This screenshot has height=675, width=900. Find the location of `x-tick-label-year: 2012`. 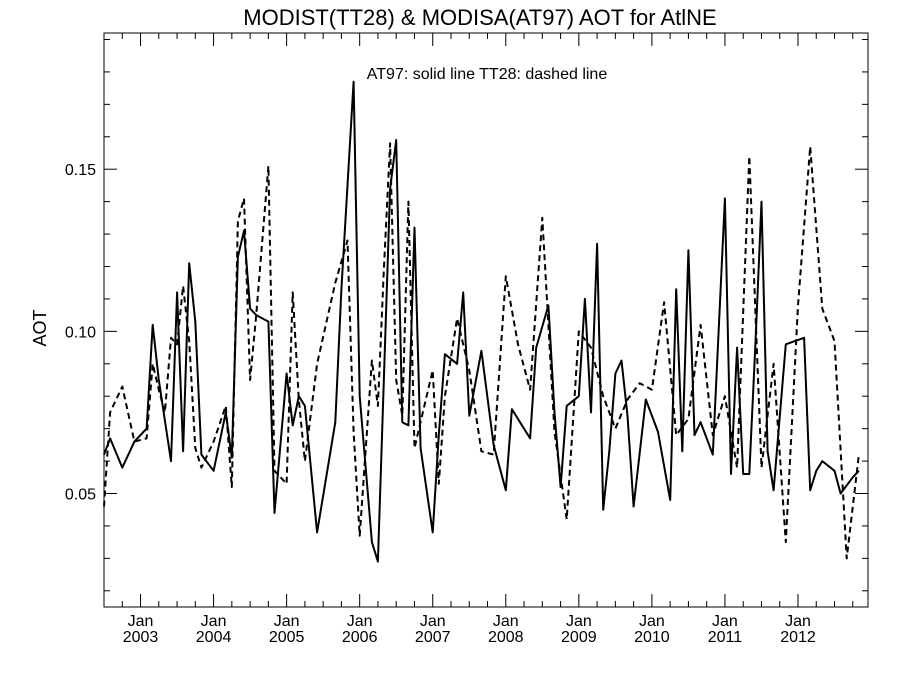

x-tick-label-year: 2012 is located at coordinates (798, 637).